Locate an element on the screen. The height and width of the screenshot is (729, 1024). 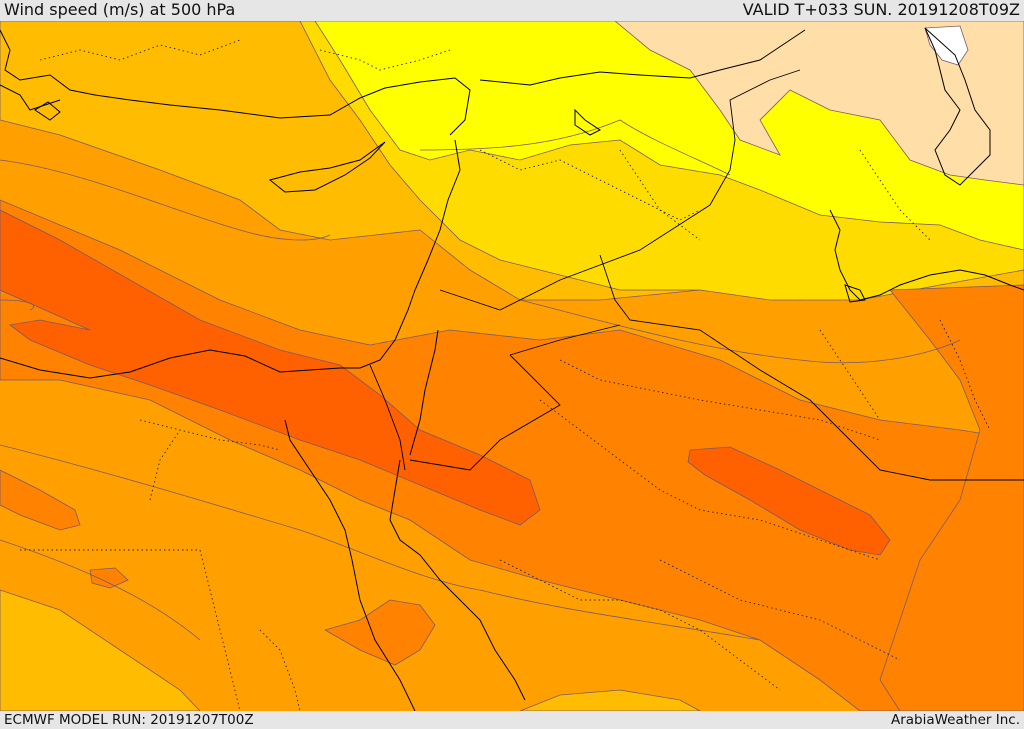
band-amber-lower is located at coordinates (100, 650).